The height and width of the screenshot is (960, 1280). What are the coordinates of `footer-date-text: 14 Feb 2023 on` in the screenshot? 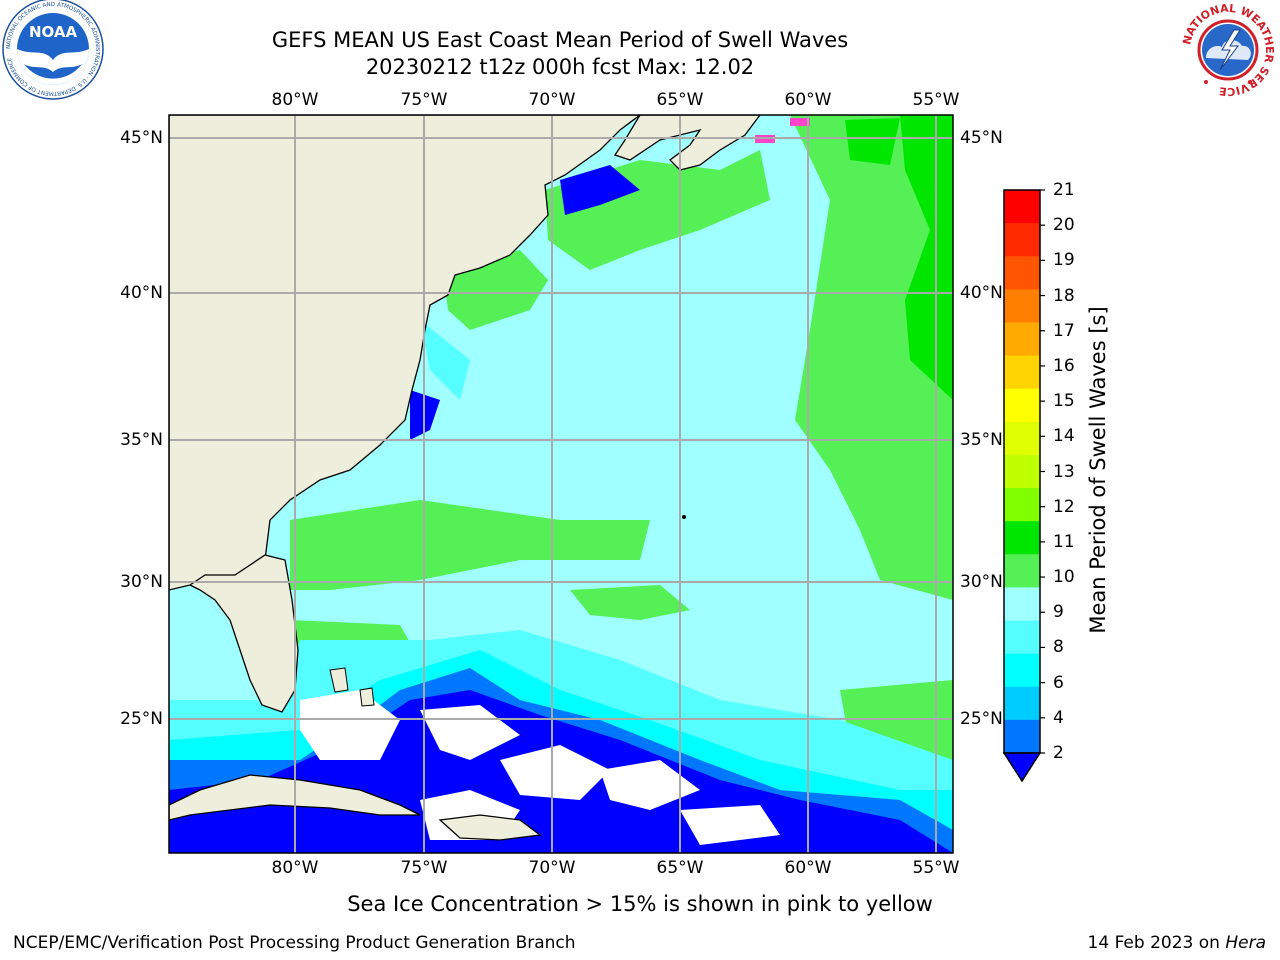 It's located at (1156, 943).